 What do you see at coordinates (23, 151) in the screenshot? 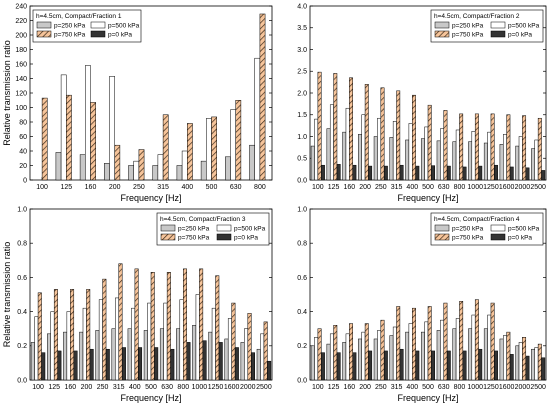
I see `y-tick-label: 40` at bounding box center [23, 151].